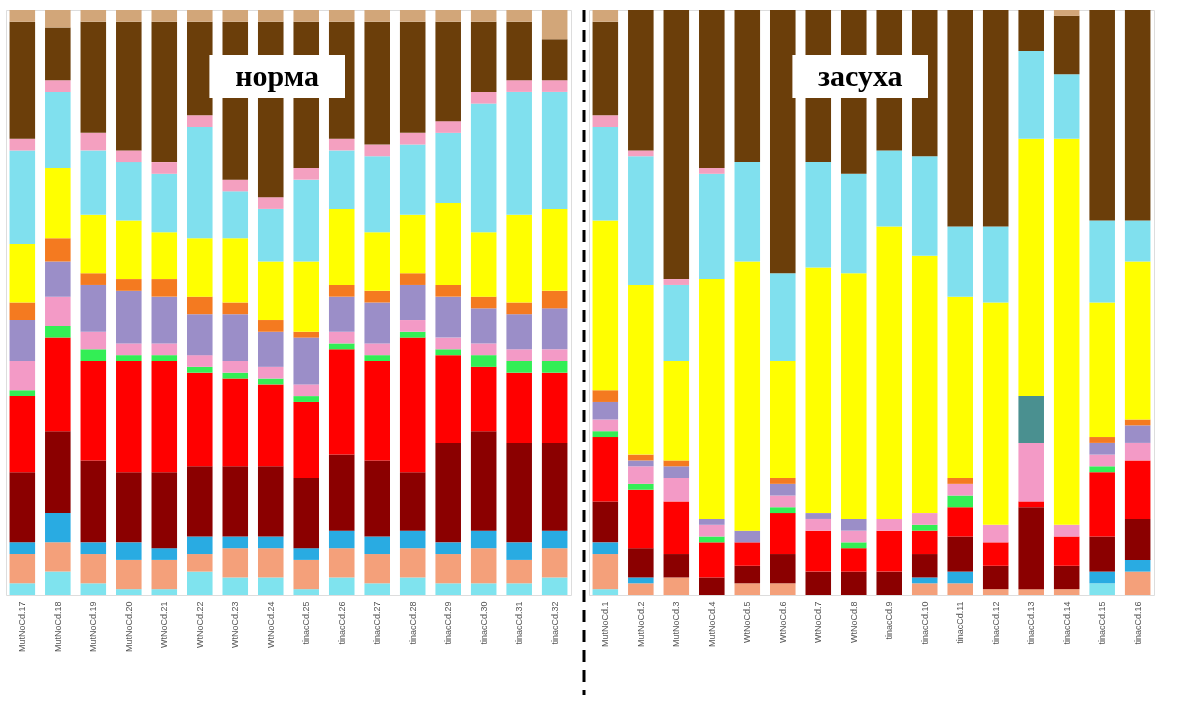 Image resolution: width=1190 pixels, height=705 pixels. What do you see at coordinates (57, 627) in the screenshot?
I see `x-tick-label: MutNoCd.18` at bounding box center [57, 627].